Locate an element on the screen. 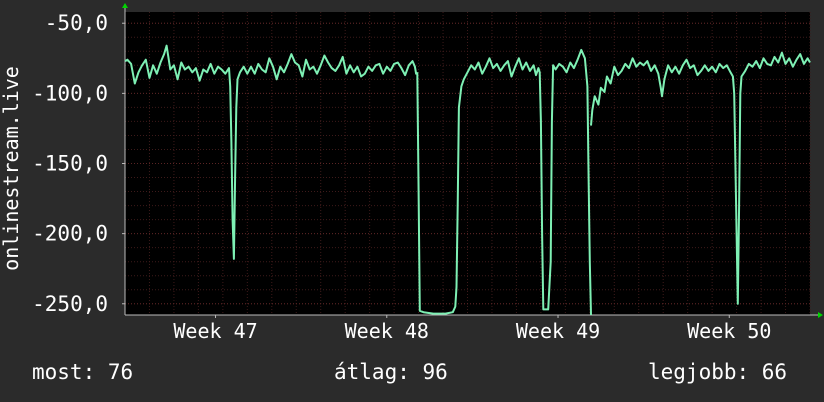 This screenshot has height=402, width=824. y-axis-label: onlinestream.live is located at coordinates (11, 168).